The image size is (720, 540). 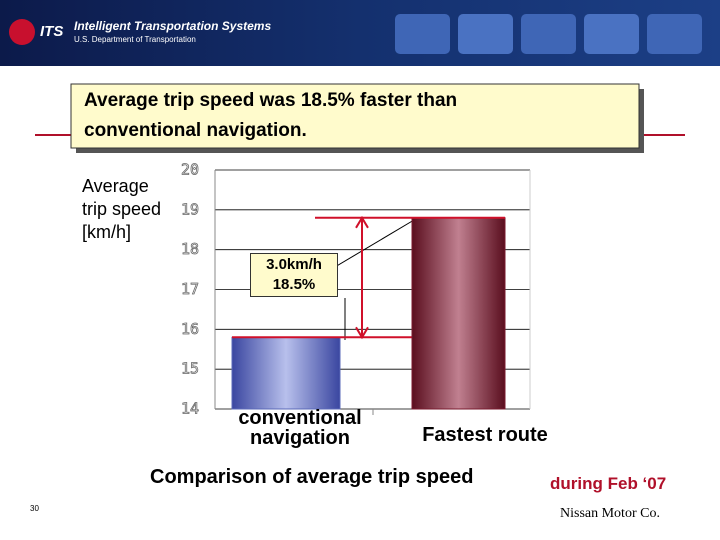 I want to click on header-title: Intelligent Transportation Systems, so click(x=172, y=26).